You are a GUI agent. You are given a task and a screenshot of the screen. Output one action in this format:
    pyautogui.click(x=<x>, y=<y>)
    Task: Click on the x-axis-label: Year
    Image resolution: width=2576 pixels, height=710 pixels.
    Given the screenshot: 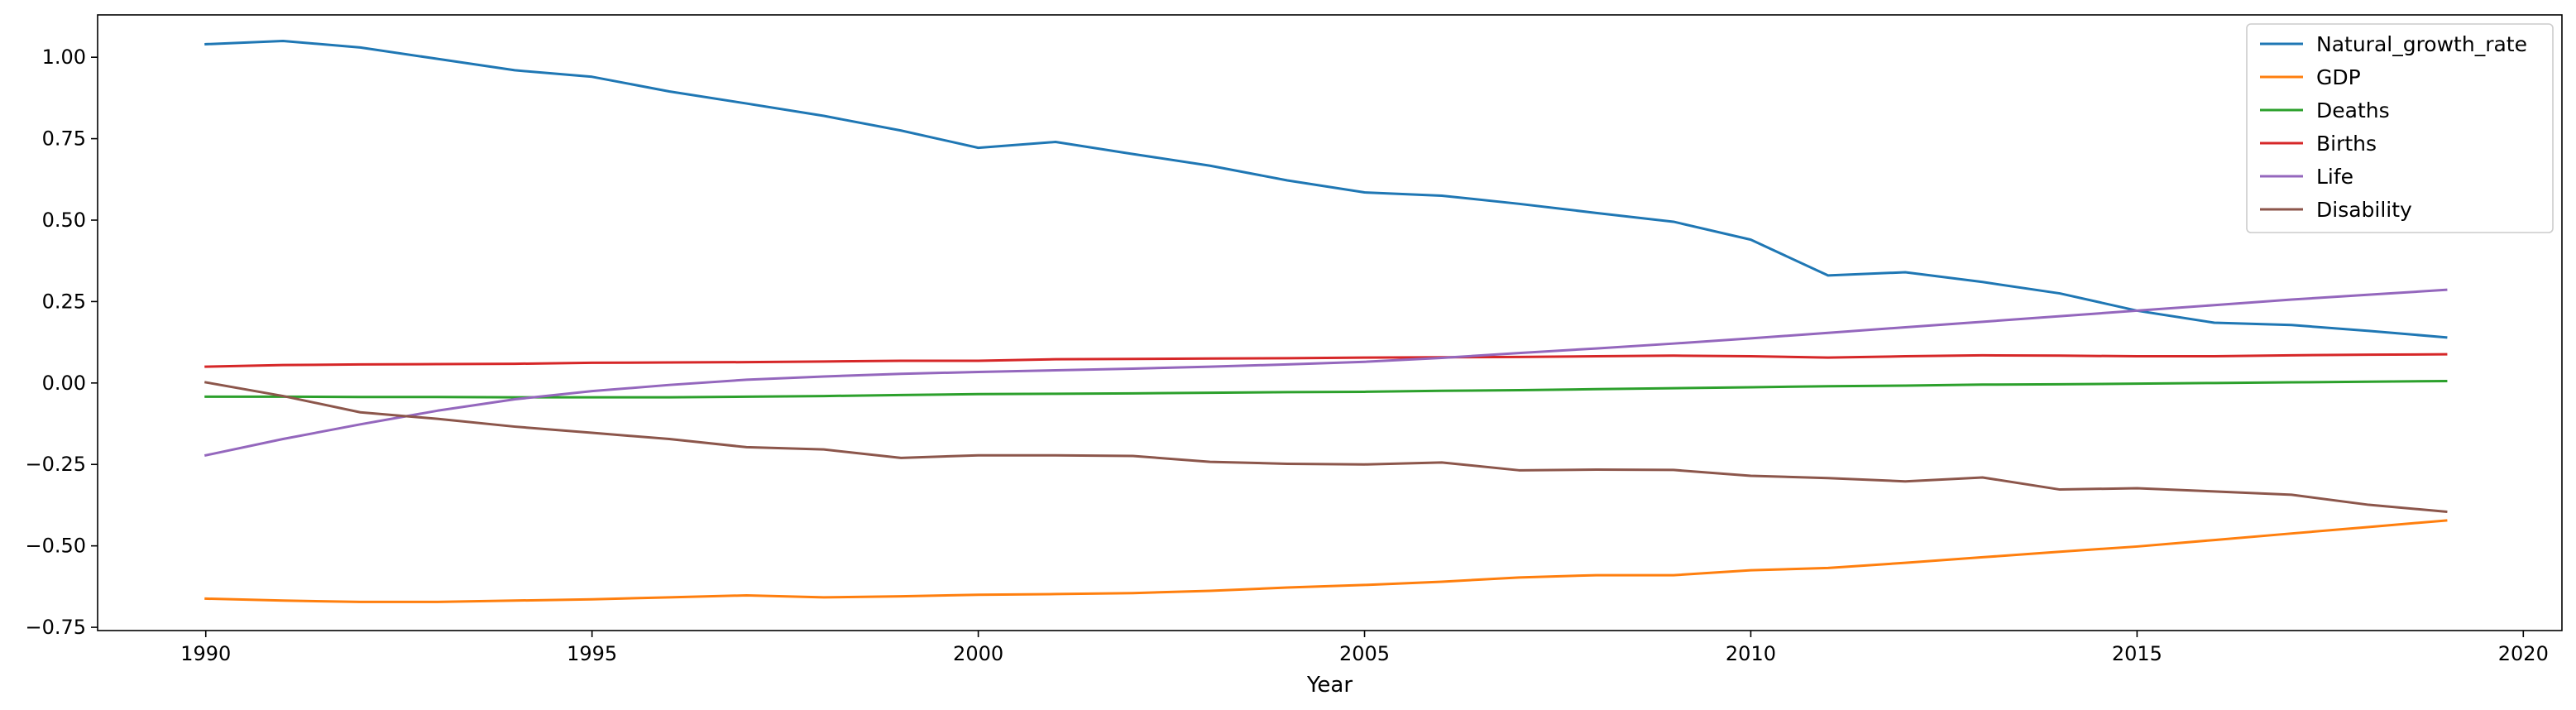 What is the action you would take?
    pyautogui.click(x=1330, y=685)
    